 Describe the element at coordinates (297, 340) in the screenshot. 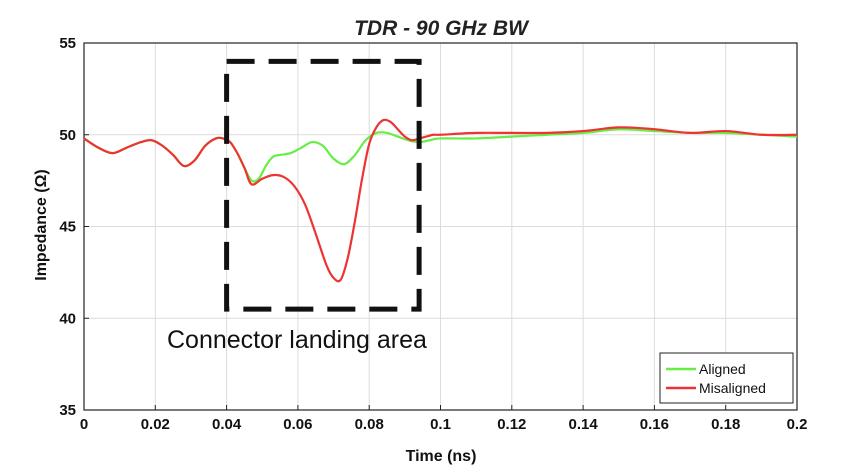

I see `annotation-text: Connector landing area` at that location.